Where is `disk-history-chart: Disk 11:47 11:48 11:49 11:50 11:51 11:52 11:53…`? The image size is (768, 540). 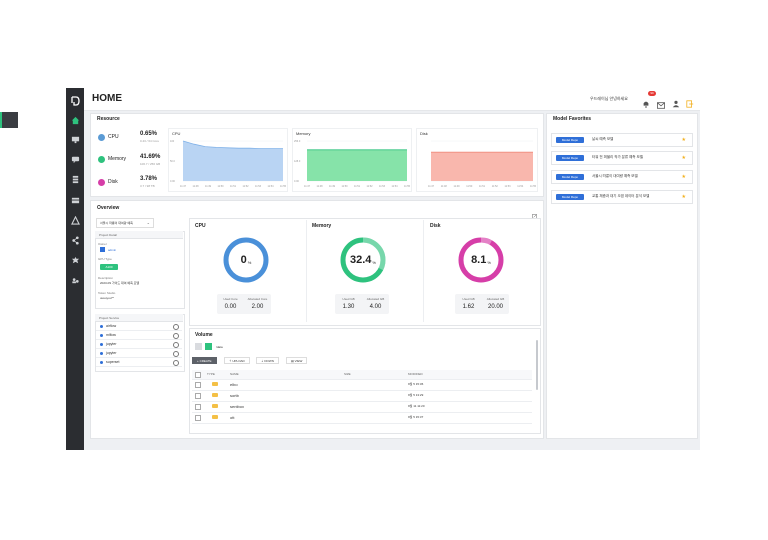 disk-history-chart: Disk 11:47 11:48 11:49 11:50 11:51 11:52 11:53… is located at coordinates (477, 160).